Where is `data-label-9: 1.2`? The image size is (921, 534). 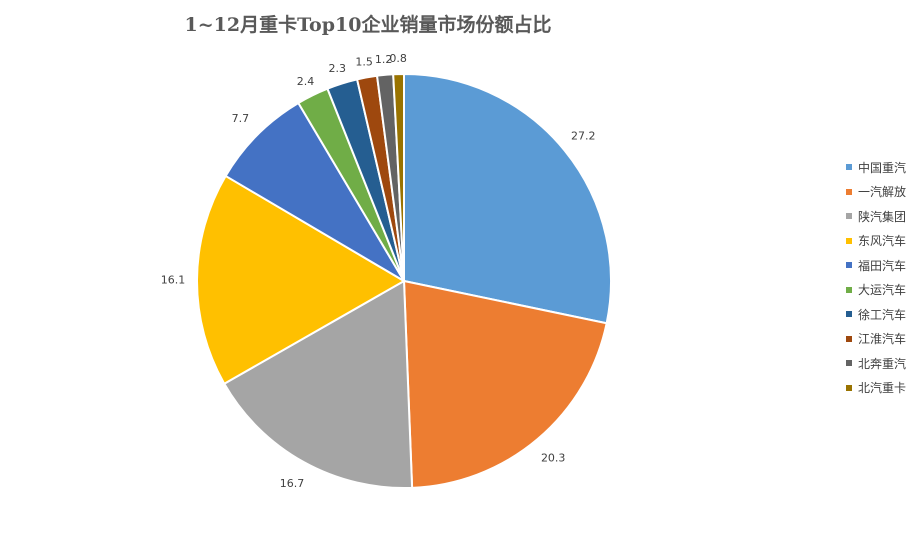
data-label-9: 1.2 is located at coordinates (384, 59).